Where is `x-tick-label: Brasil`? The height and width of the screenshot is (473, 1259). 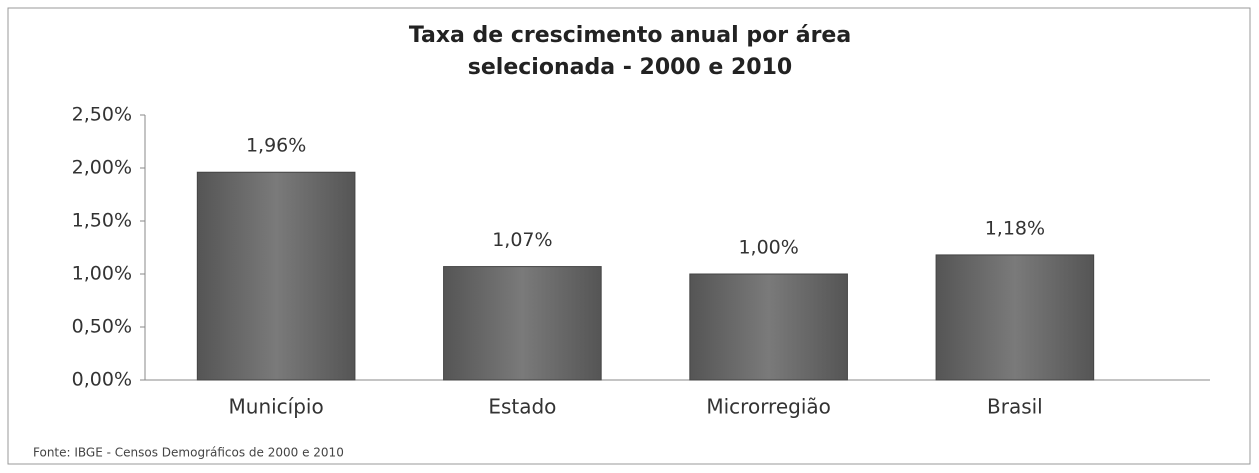 x-tick-label: Brasil is located at coordinates (1015, 407).